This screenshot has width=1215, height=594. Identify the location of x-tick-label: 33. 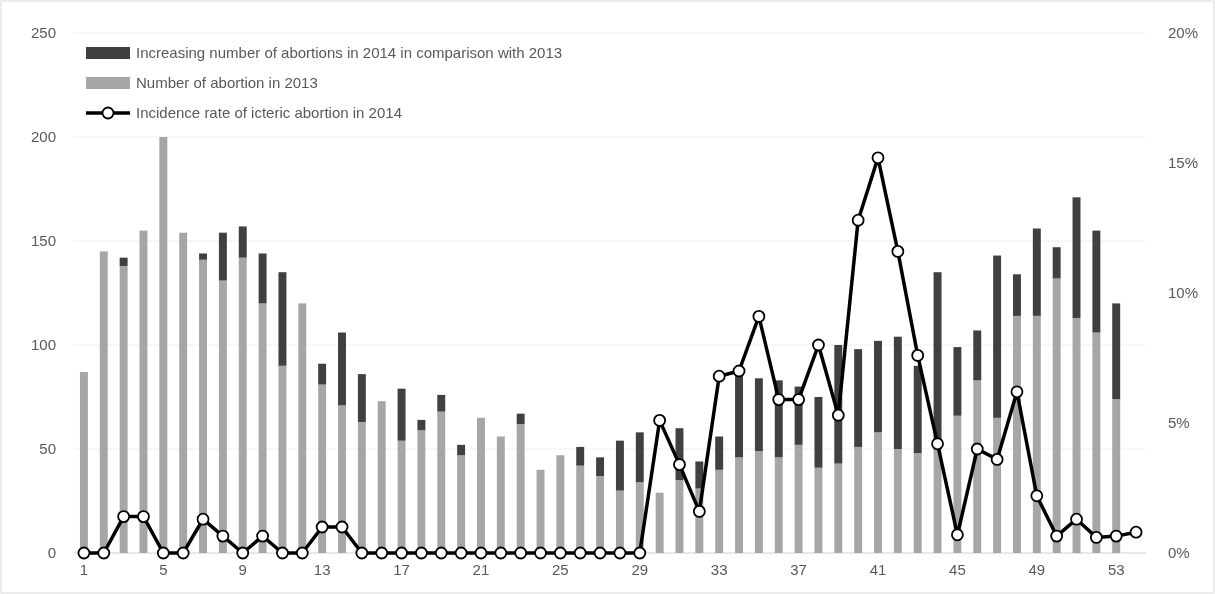
(719, 569).